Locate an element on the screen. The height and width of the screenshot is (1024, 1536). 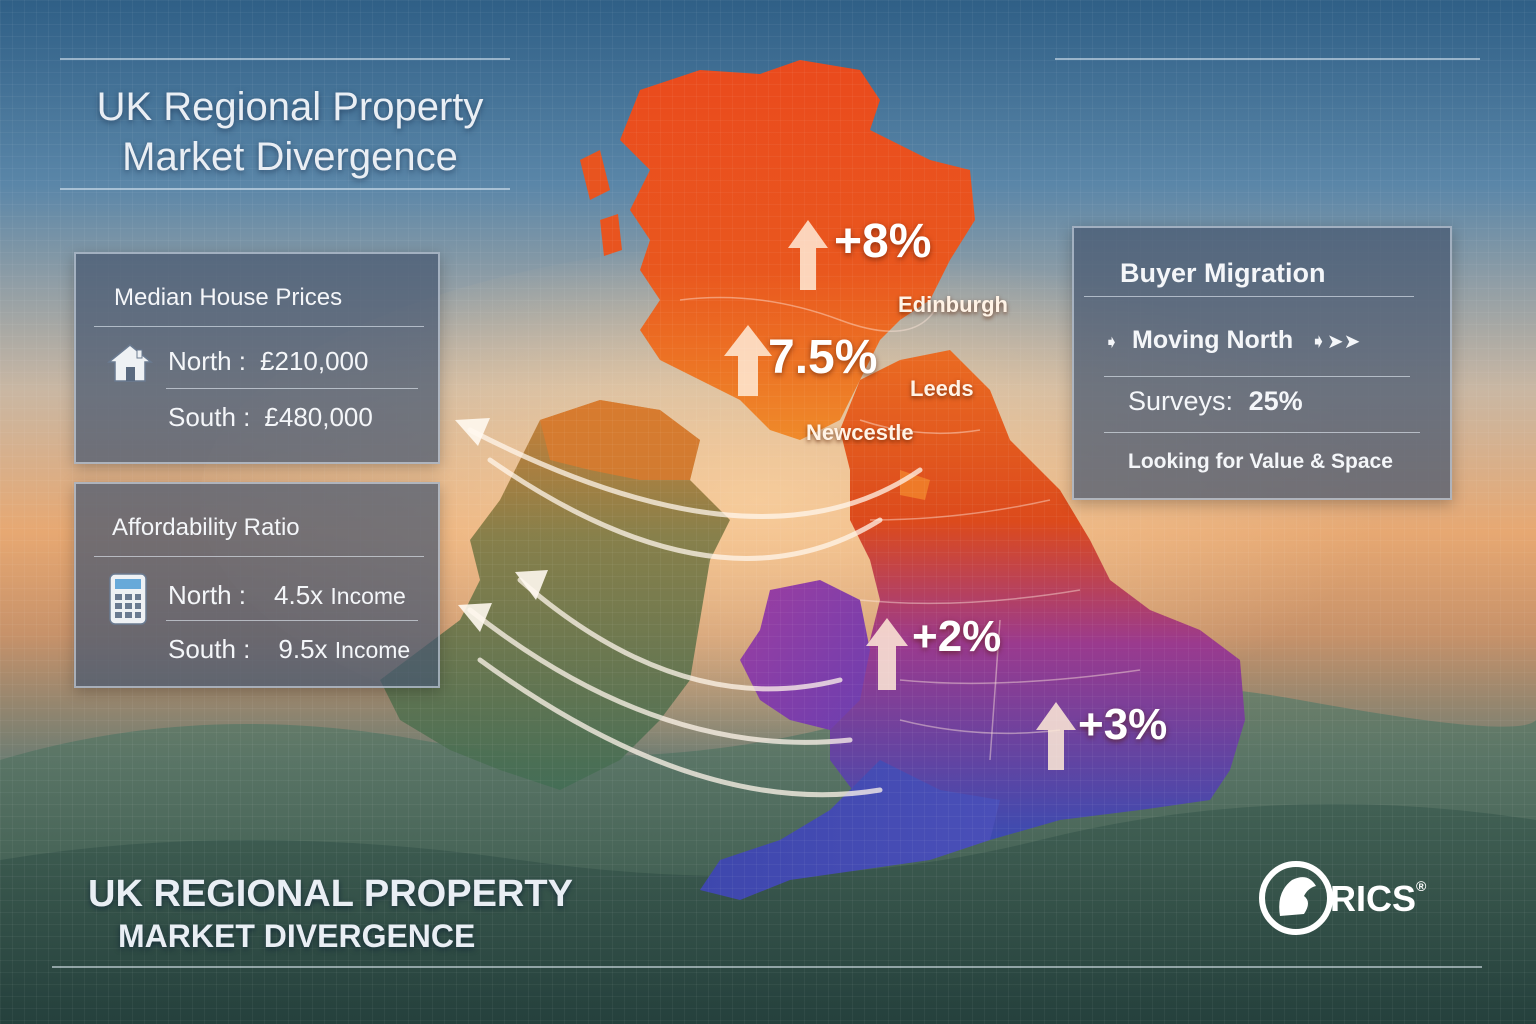
footer-title: UK REGIONAL PROPERTY MARKET DIVERGENCE is located at coordinates (320, 914).